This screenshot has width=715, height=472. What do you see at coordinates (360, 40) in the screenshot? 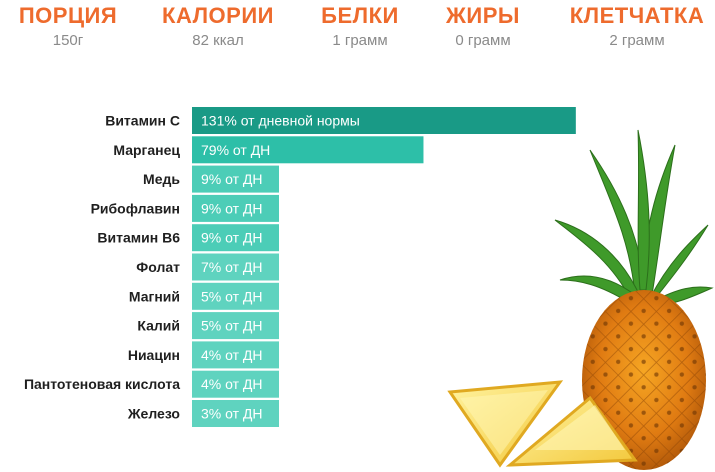
I see `stat-value: 1 грамм` at bounding box center [360, 40].